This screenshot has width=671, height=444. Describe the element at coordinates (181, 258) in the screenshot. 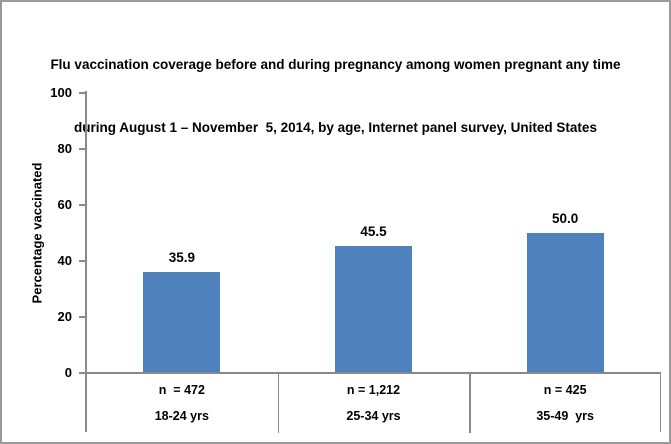

I see `bar-value-label: 35.9` at that location.